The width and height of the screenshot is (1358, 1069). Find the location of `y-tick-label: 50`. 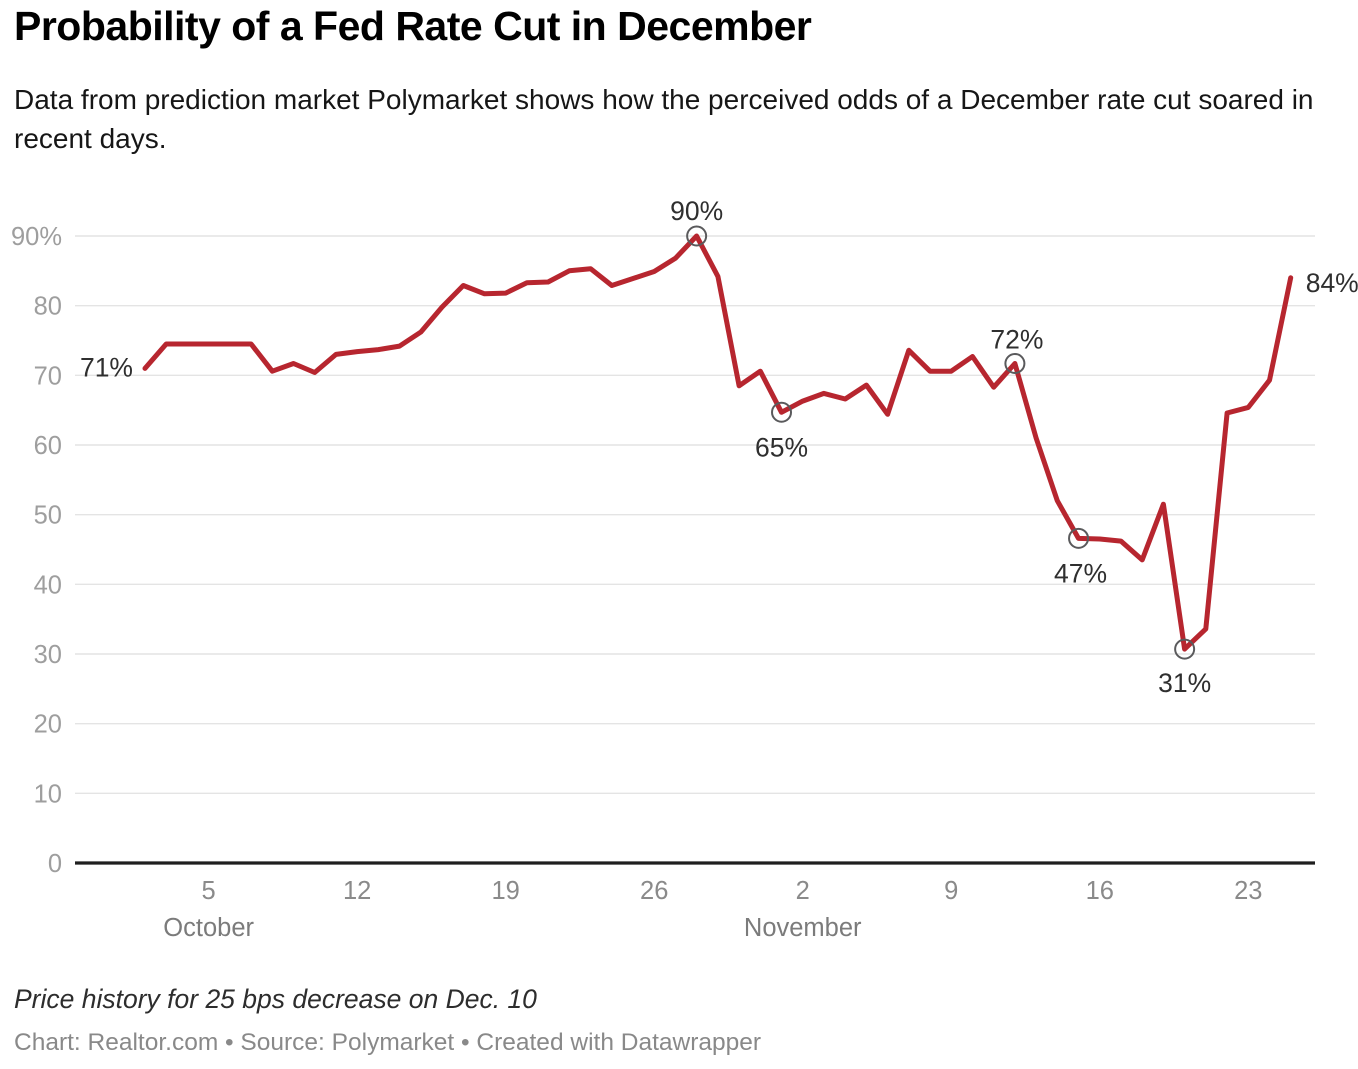

y-tick-label: 50 is located at coordinates (48, 516).